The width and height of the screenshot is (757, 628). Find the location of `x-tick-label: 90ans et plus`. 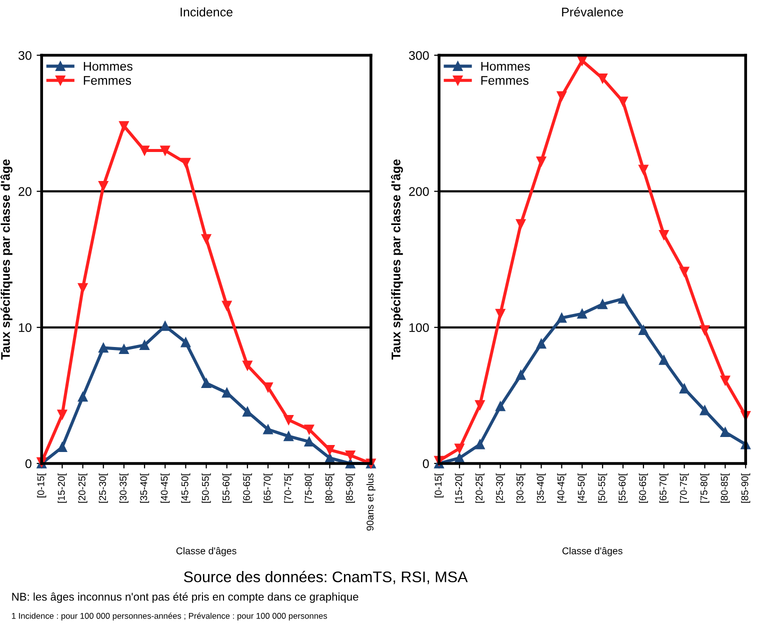

x-tick-label: 90ans et plus is located at coordinates (371, 502).